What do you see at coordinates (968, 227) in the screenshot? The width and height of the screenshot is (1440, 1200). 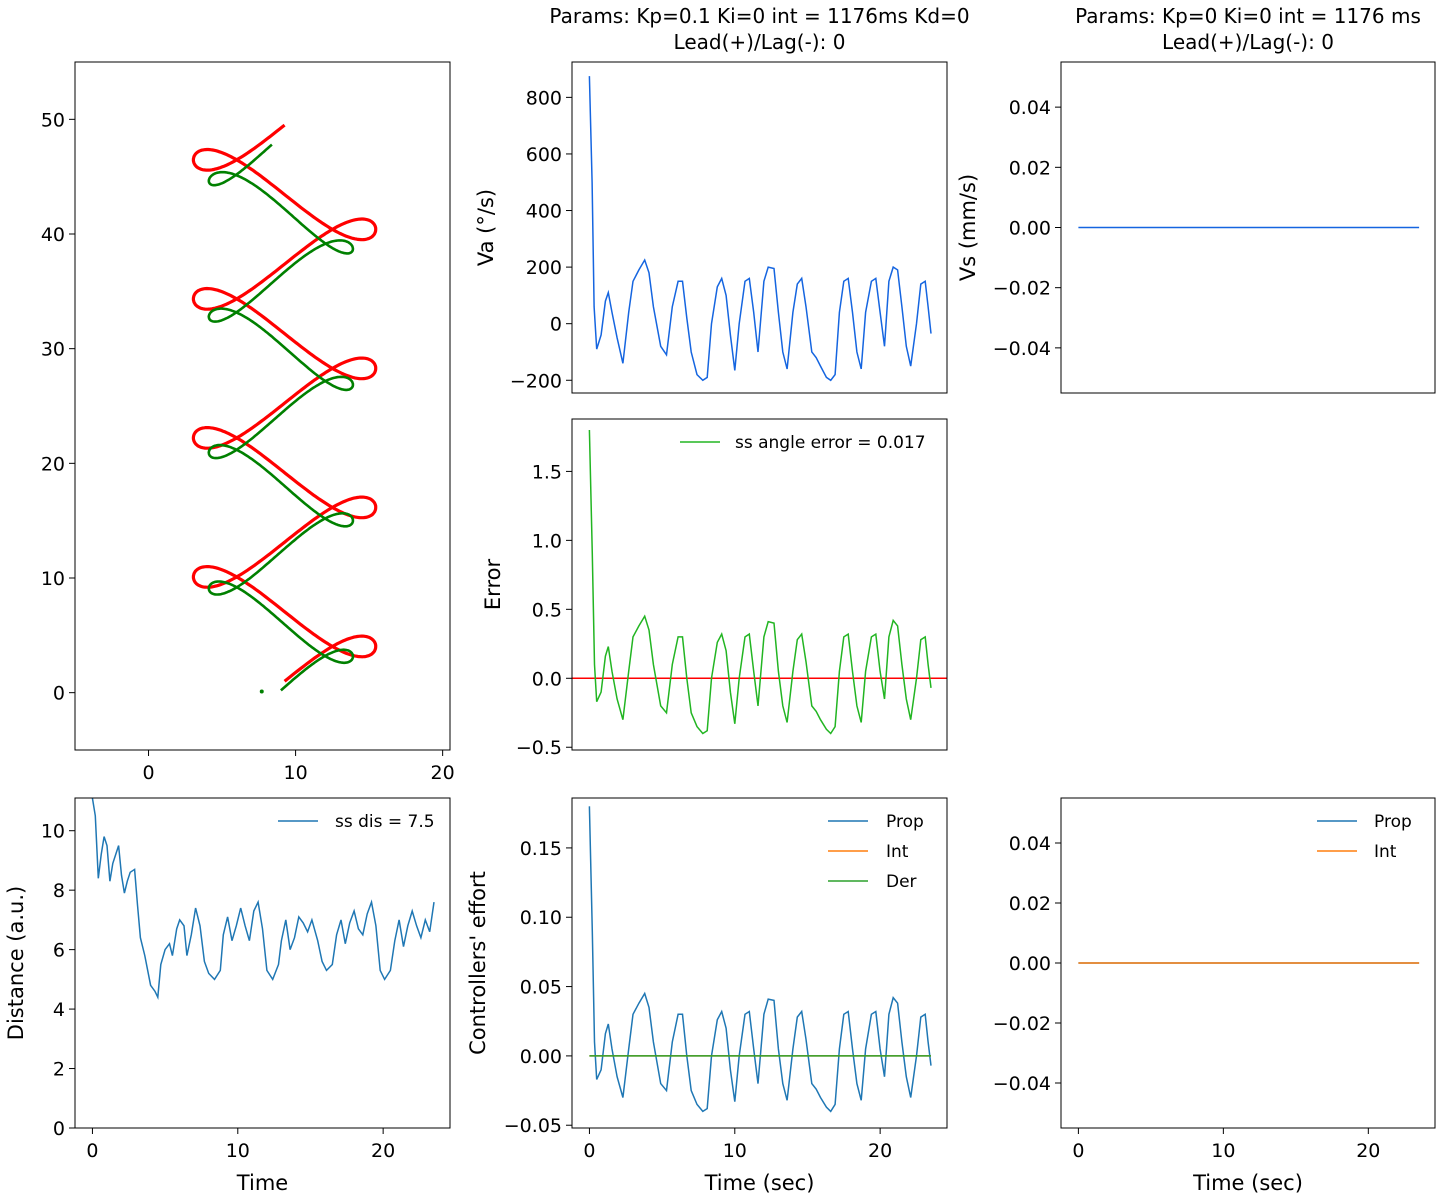 I see `y-axis-label: Vs (mm/s)` at bounding box center [968, 227].